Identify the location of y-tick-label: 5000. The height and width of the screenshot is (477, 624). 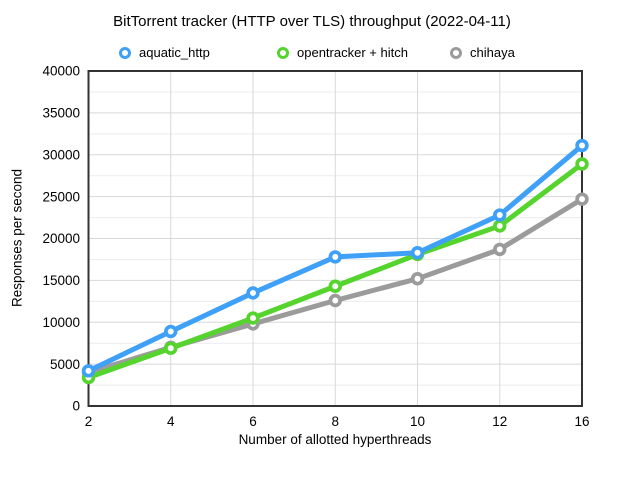
(65, 364).